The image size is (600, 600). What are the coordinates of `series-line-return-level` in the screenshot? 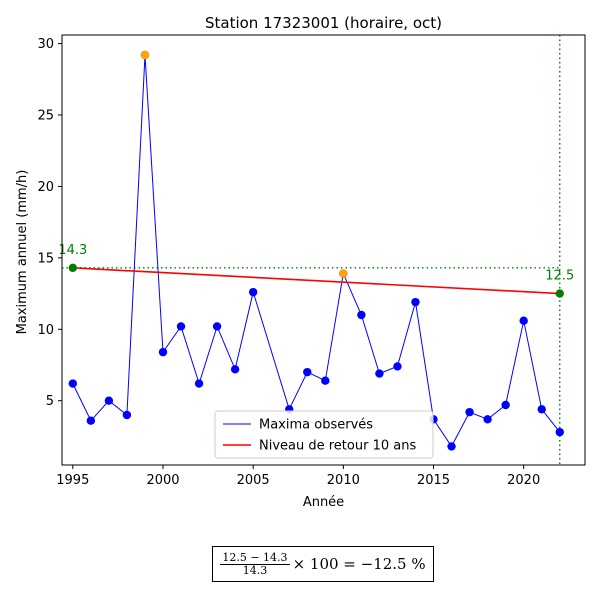 It's located at (316, 281).